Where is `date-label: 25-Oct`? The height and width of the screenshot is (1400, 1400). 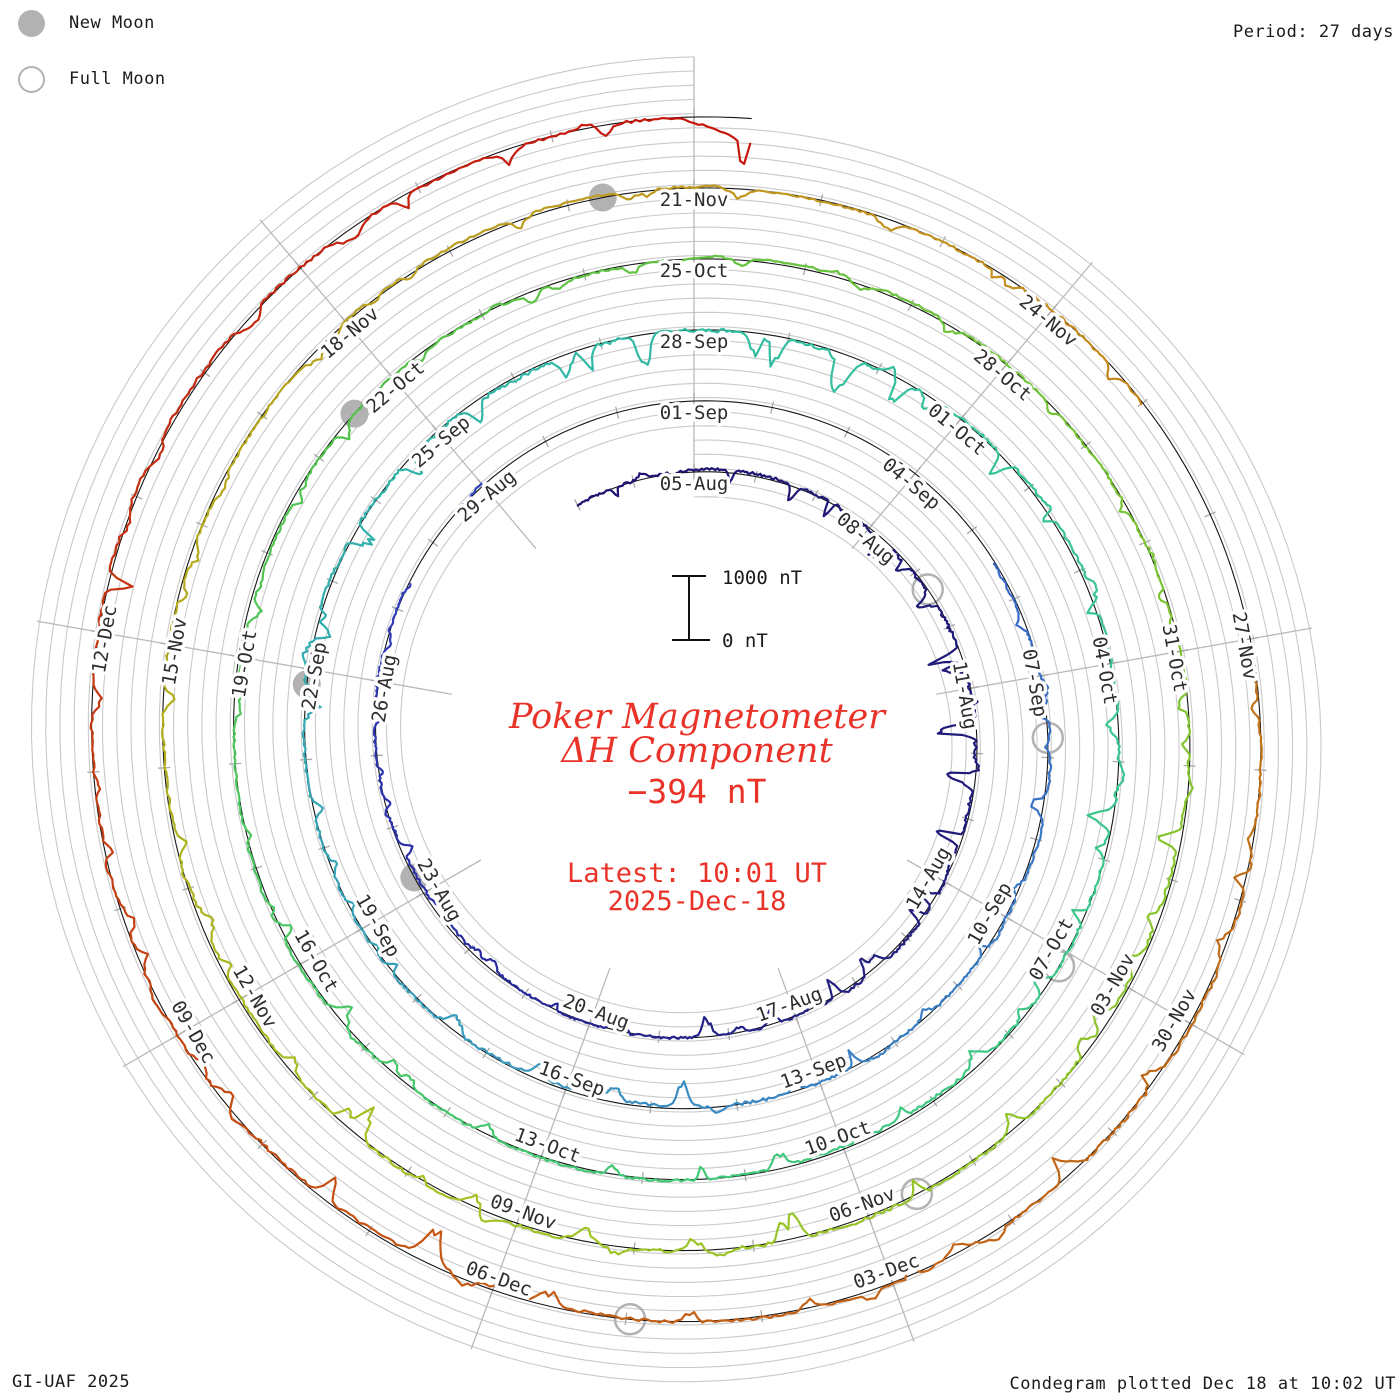 date-label: 25-Oct is located at coordinates (694, 271).